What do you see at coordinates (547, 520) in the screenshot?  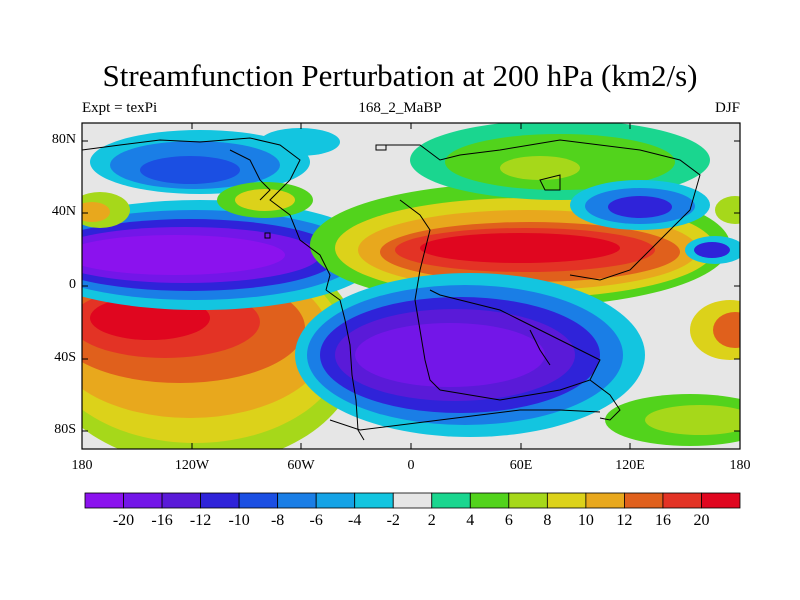 I see `colorbar-label: 8` at bounding box center [547, 520].